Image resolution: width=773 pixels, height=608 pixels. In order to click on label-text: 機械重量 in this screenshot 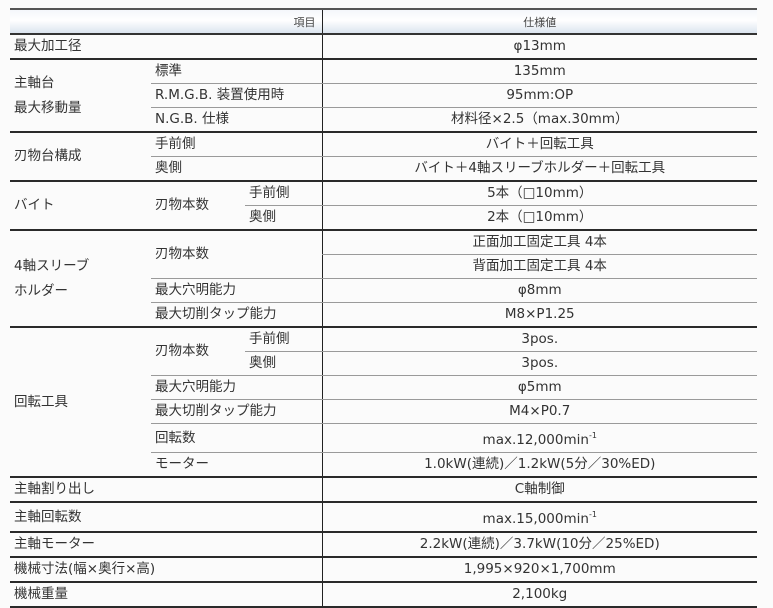, I will do `click(41, 594)`.